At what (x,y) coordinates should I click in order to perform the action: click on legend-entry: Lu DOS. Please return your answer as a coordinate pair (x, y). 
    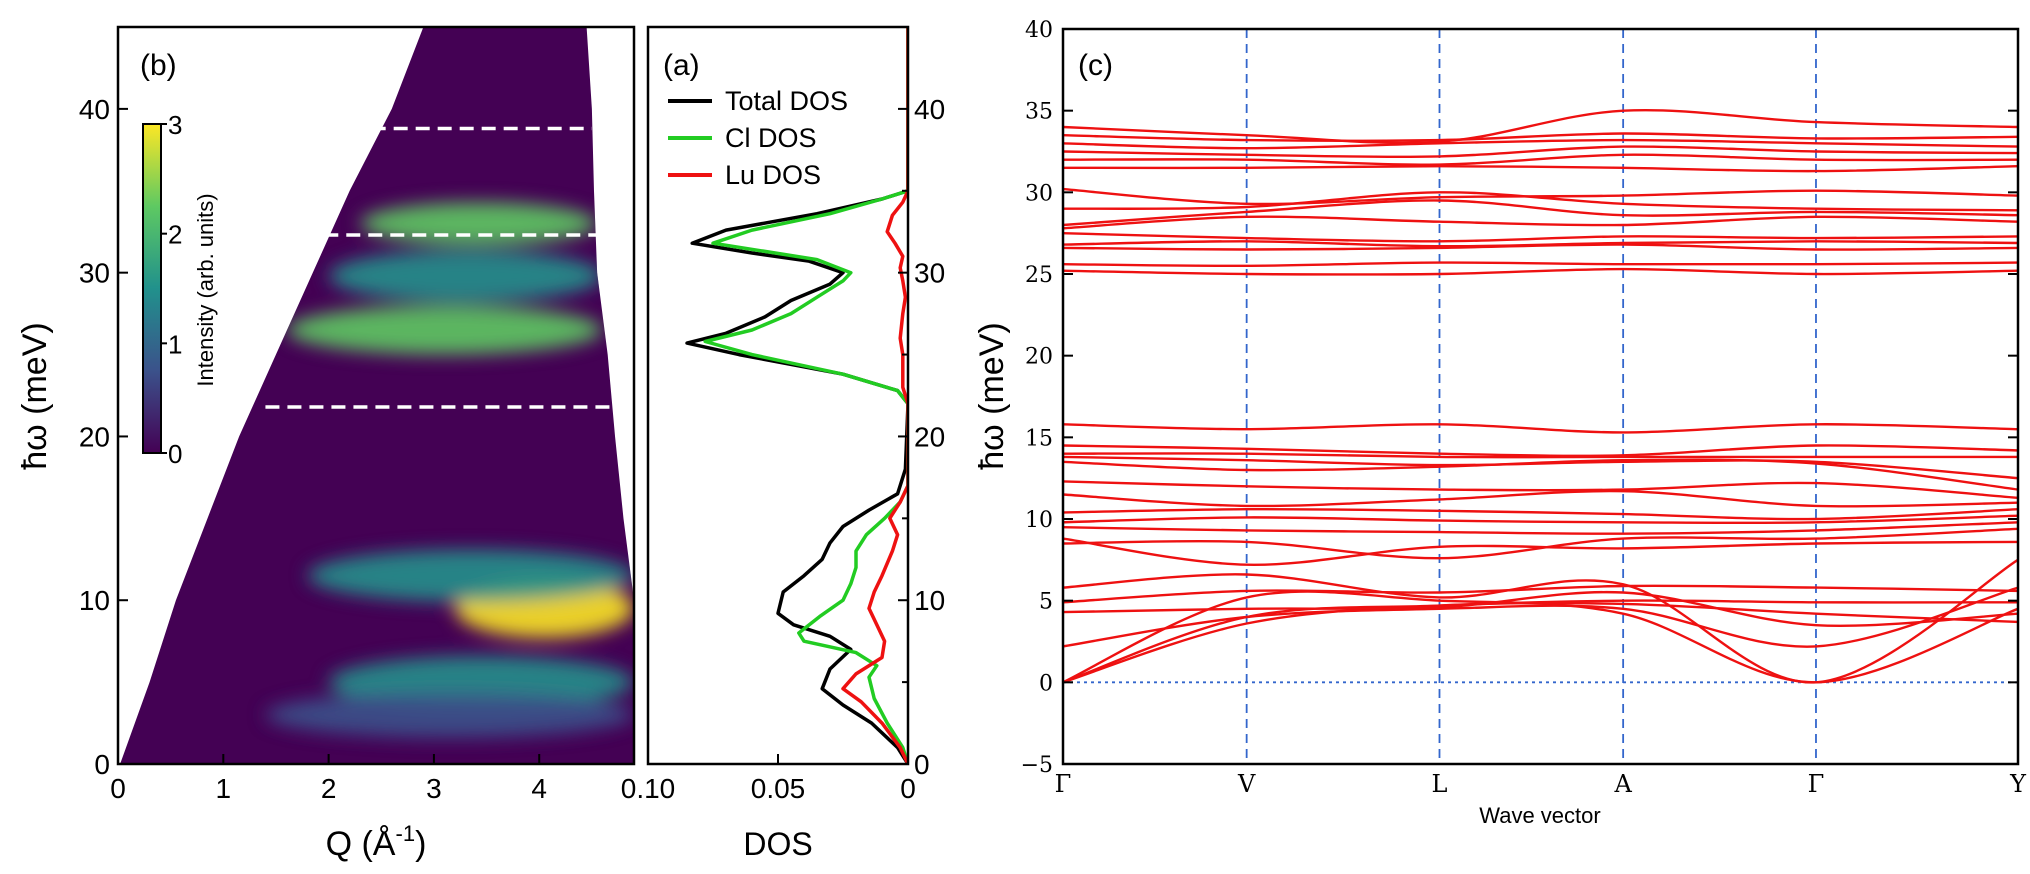
    Looking at the image, I should click on (773, 175).